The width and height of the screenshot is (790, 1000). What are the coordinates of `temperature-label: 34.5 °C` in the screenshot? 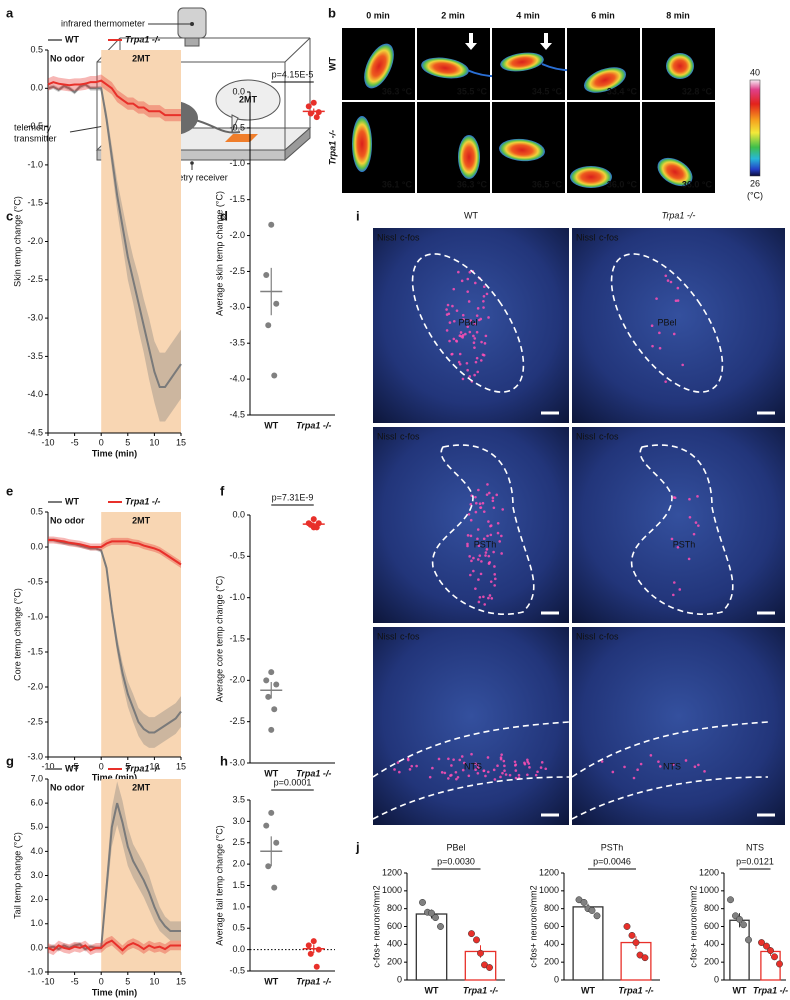 It's located at (547, 91).